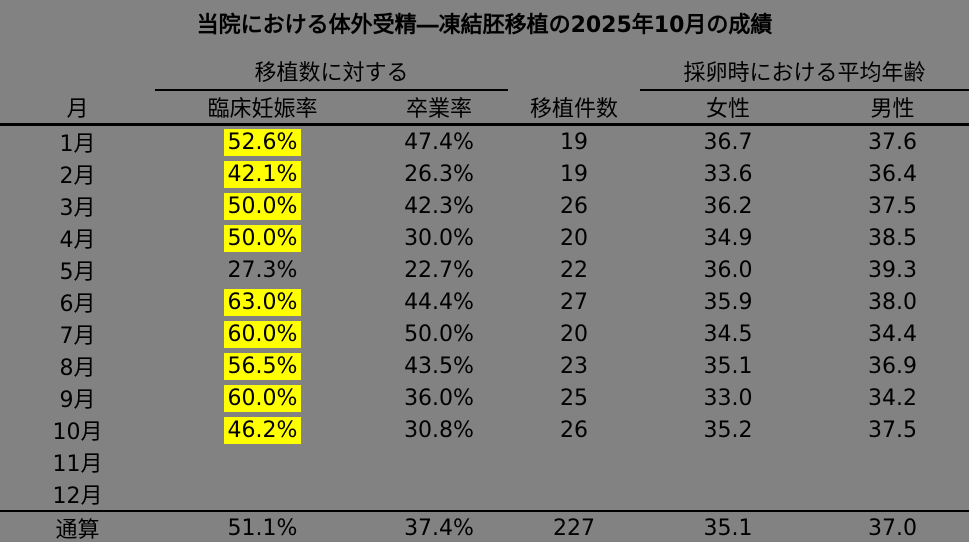 Image resolution: width=969 pixels, height=542 pixels. What do you see at coordinates (77, 464) in the screenshot?
I see `cell-month: 11月` at bounding box center [77, 464].